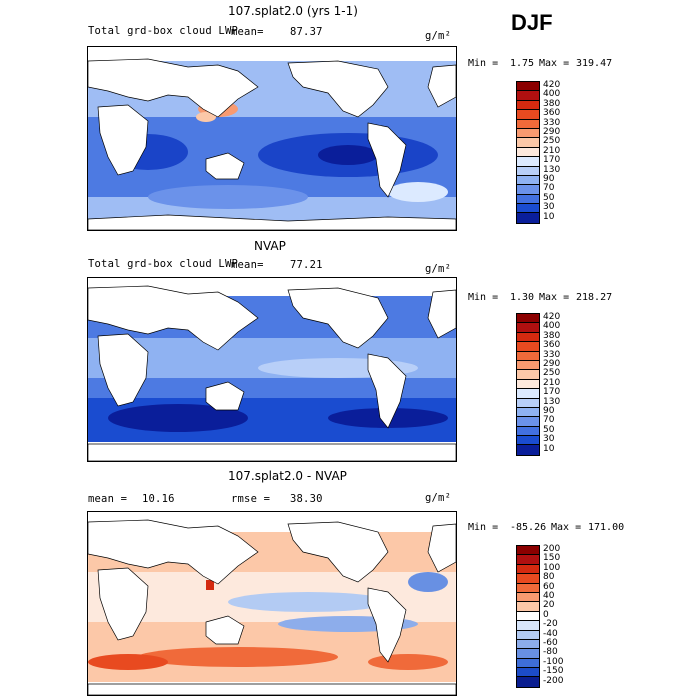 This screenshot has width=700, height=700. I want to click on season-label: DJF, so click(532, 22).